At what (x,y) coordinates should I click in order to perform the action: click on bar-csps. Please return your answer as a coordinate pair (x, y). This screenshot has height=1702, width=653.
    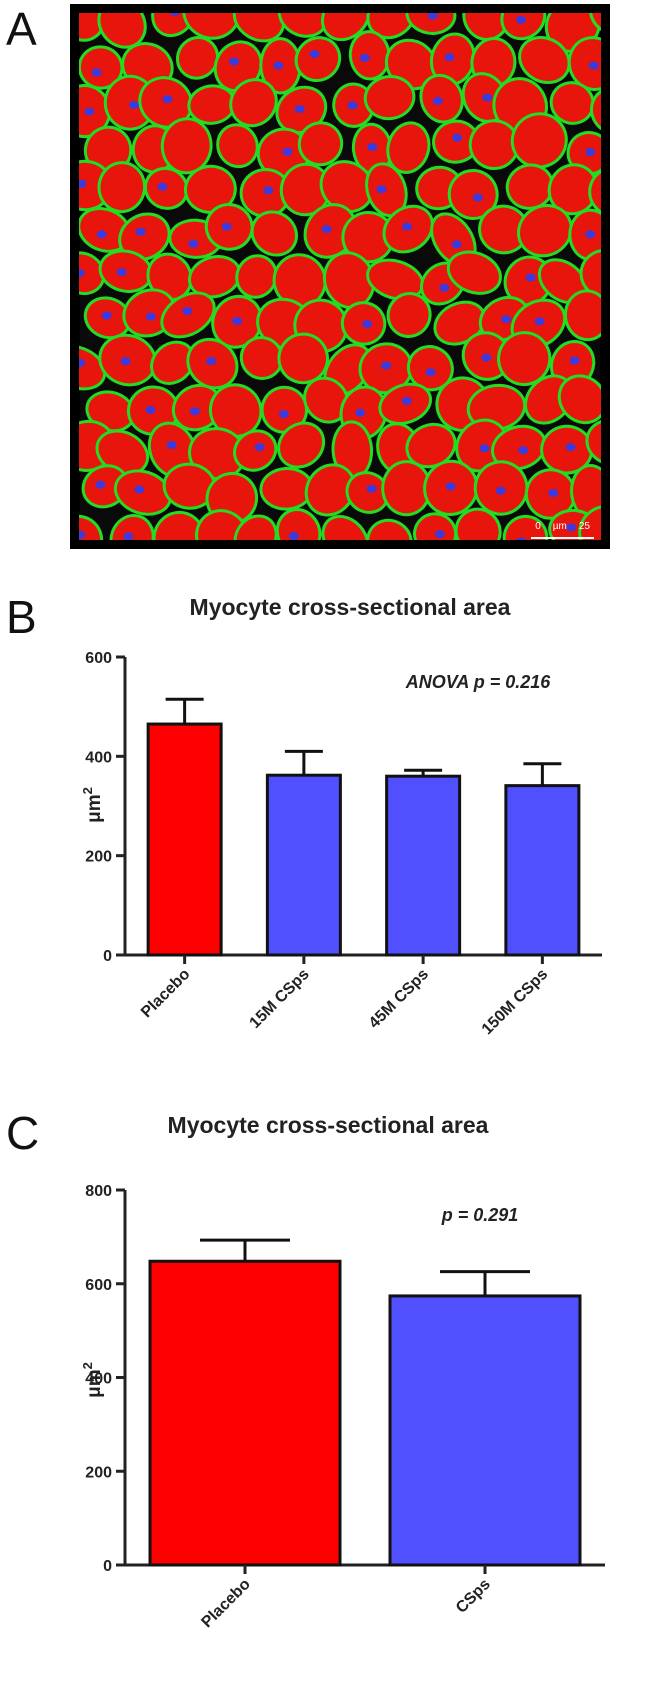
    Looking at the image, I should click on (485, 1430).